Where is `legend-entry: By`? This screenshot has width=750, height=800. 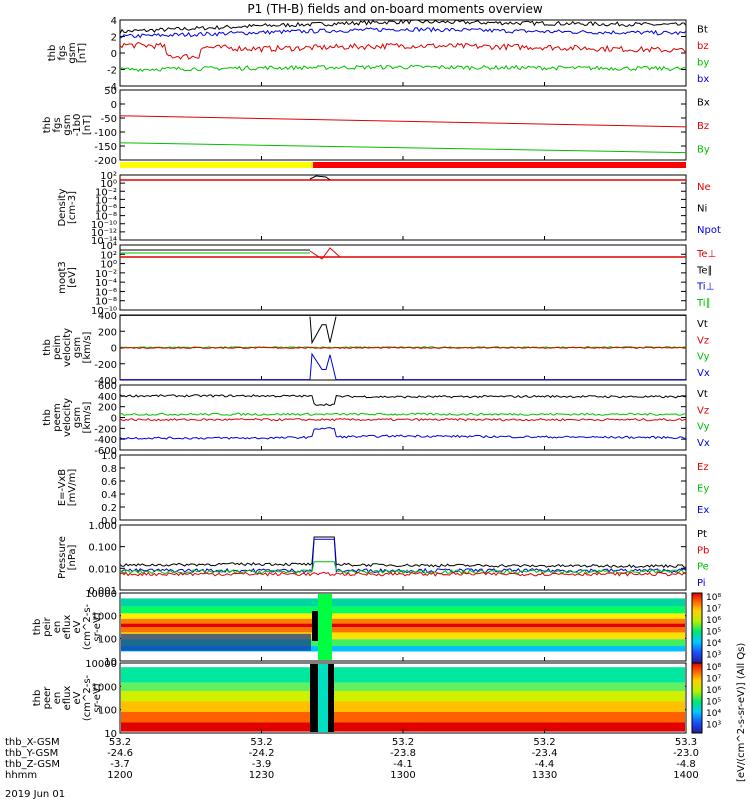 legend-entry: By is located at coordinates (703, 149).